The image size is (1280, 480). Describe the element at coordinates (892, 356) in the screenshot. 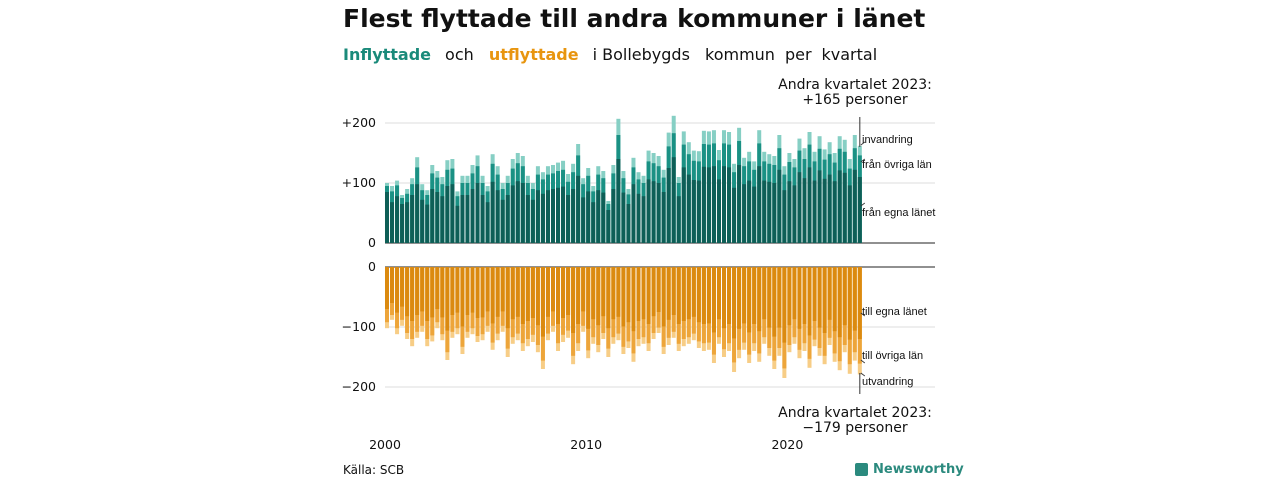

I see `segment-label-out: till övriga län` at that location.